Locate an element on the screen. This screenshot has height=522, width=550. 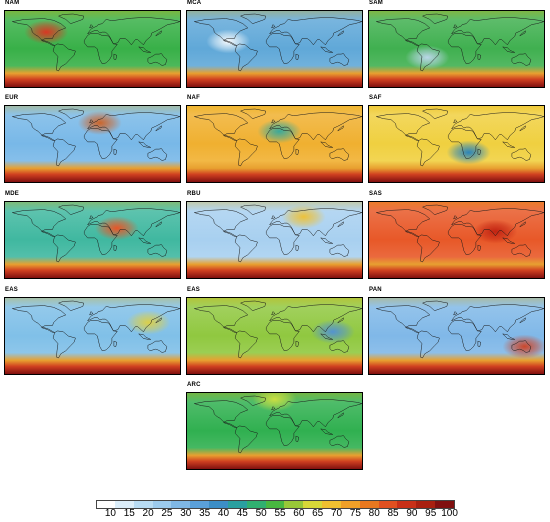
colorbar-tick-label: 20 is located at coordinates (148, 513).